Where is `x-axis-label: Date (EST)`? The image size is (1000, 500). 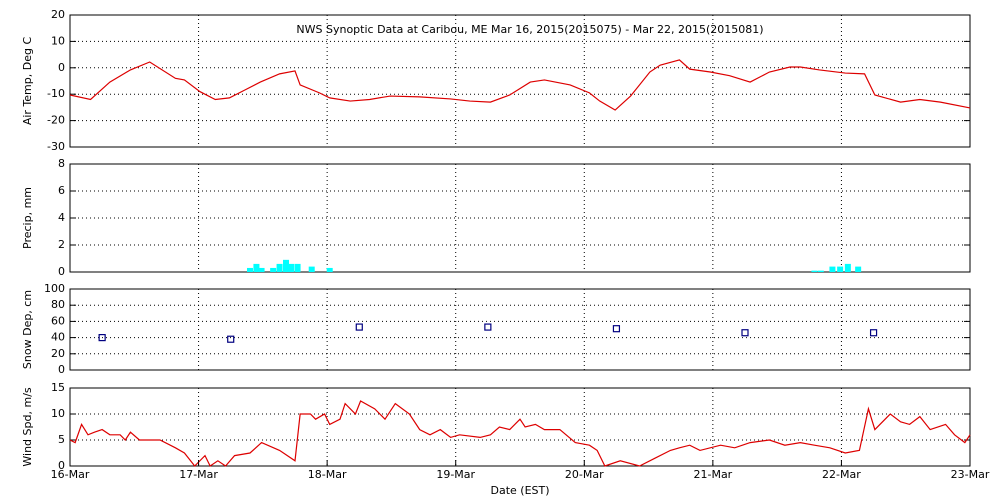 x-axis-label: Date (EST) is located at coordinates (519, 490).